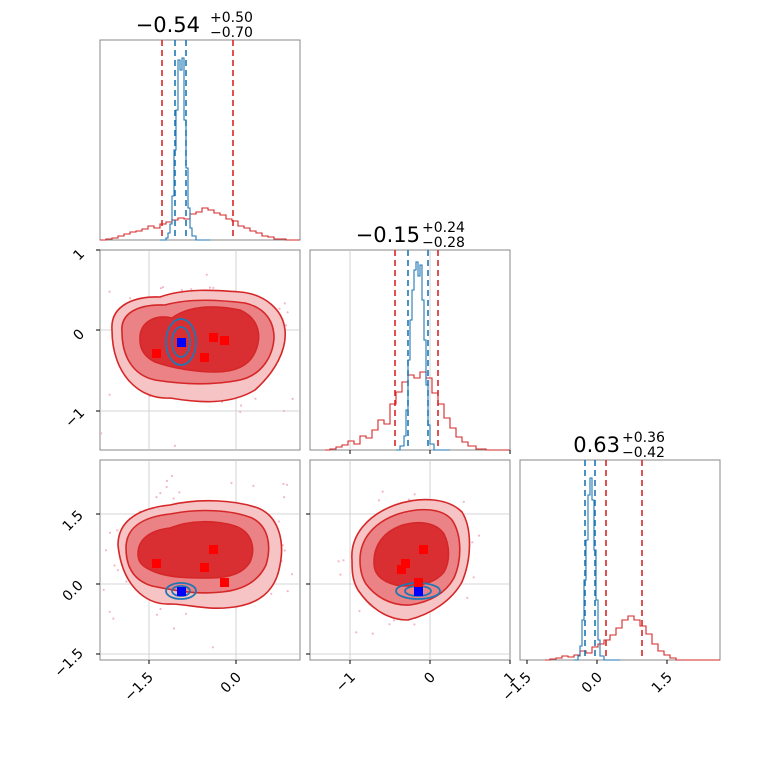 The height and width of the screenshot is (760, 760). What do you see at coordinates (68, 662) in the screenshot?
I see `y-tick-label: −1.5` at bounding box center [68, 662].